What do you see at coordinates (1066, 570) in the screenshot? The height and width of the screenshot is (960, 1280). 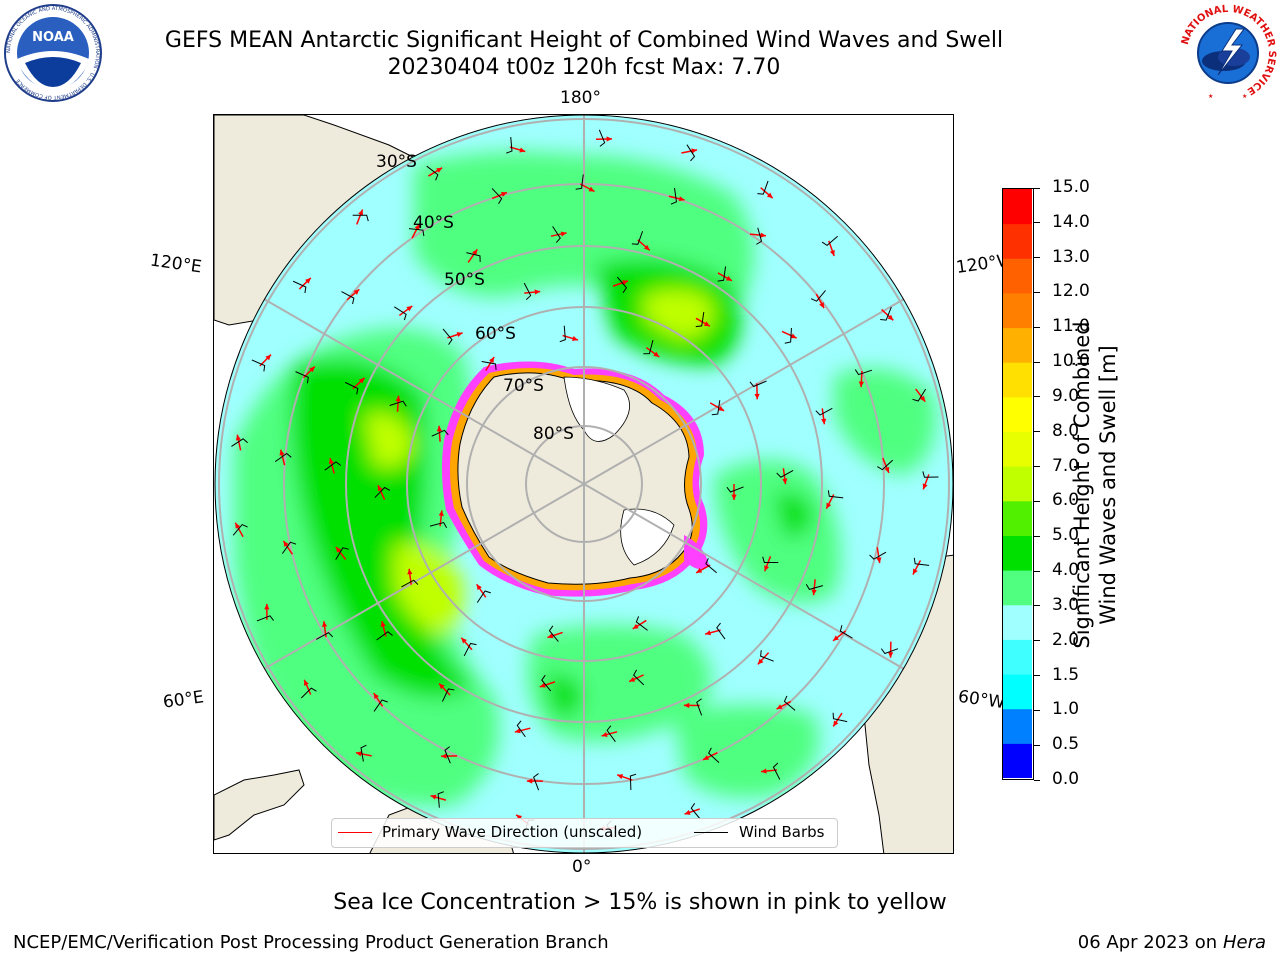 I see `colorbar-tick-label: 4.0` at bounding box center [1066, 570].